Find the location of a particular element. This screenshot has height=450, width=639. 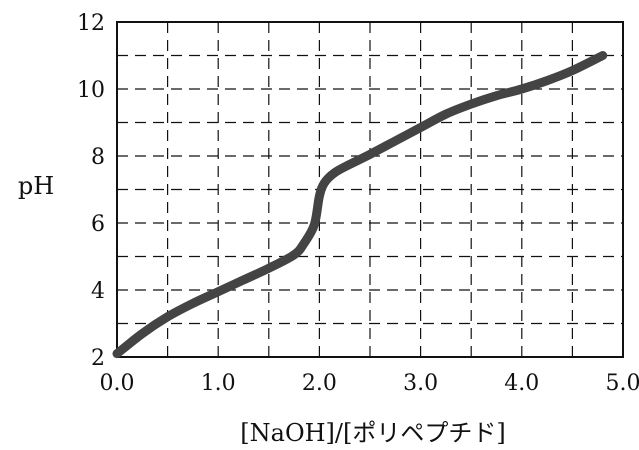

y-tick-label: 10 is located at coordinates (91, 90).